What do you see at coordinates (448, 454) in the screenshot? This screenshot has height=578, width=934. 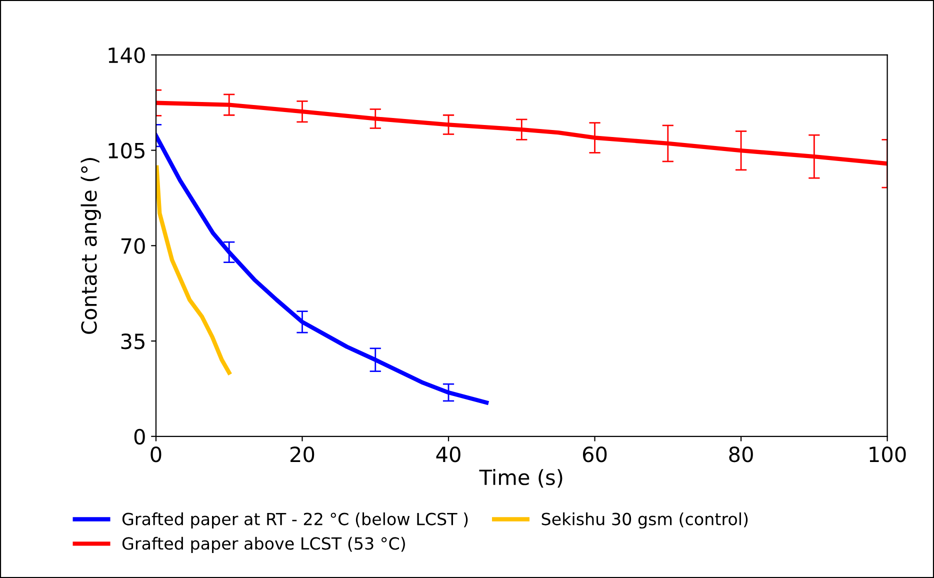 I see `x-tick-label: 40` at bounding box center [448, 454].